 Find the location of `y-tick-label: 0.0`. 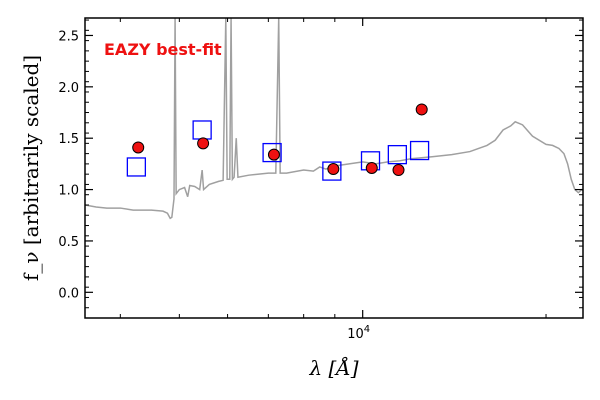

y-tick-label: 0.0 is located at coordinates (68, 293).